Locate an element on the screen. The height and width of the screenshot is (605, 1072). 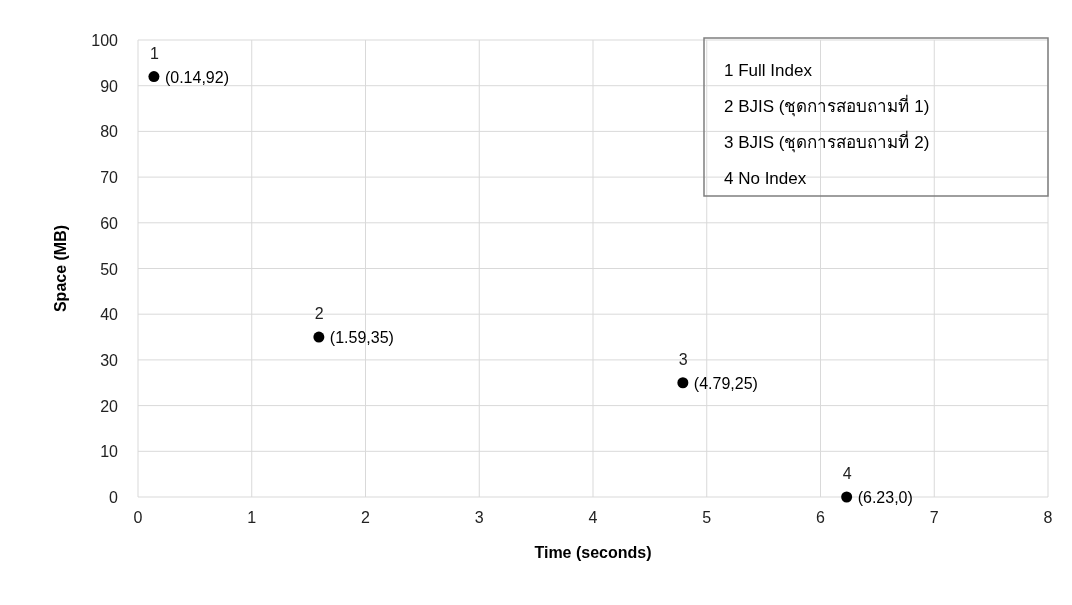
annotation: 3 is located at coordinates (683, 359).